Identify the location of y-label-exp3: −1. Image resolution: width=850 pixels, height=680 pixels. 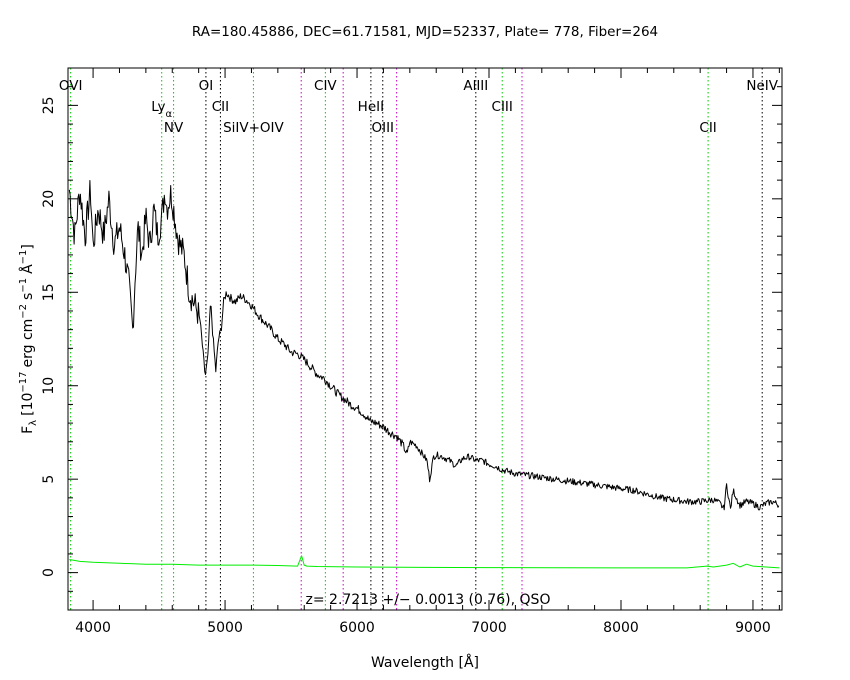
(23, 285).